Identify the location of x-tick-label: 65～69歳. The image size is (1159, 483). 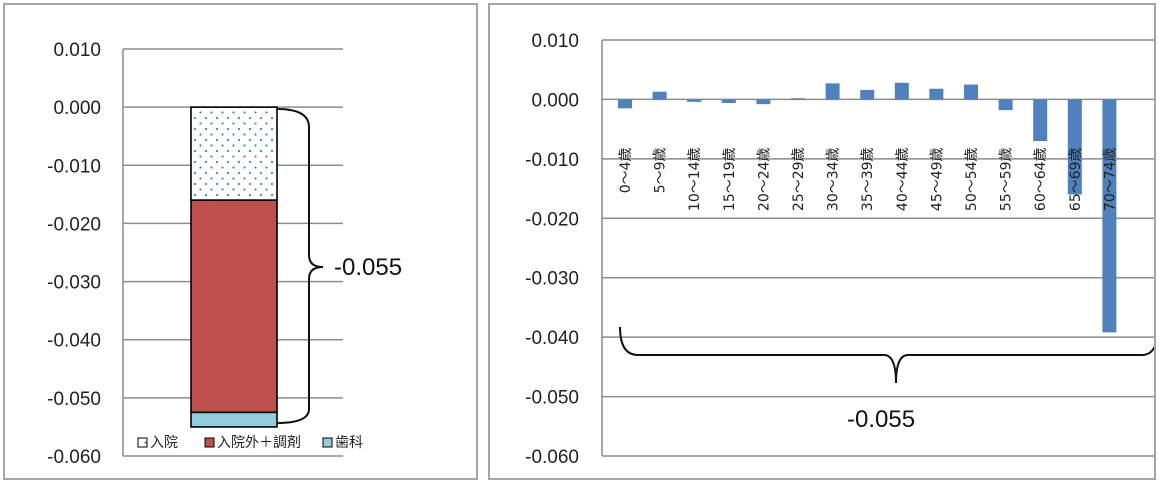
(1076, 179).